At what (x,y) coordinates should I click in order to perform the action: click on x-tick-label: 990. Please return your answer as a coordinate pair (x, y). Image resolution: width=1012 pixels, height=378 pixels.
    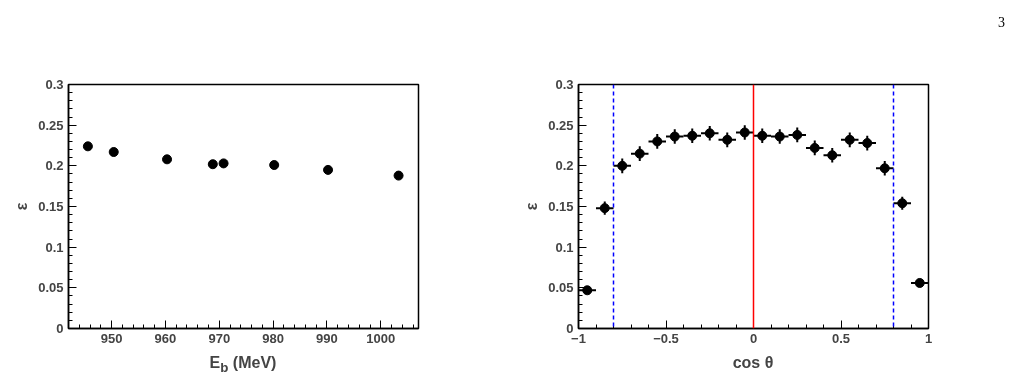
    Looking at the image, I should click on (327, 338).